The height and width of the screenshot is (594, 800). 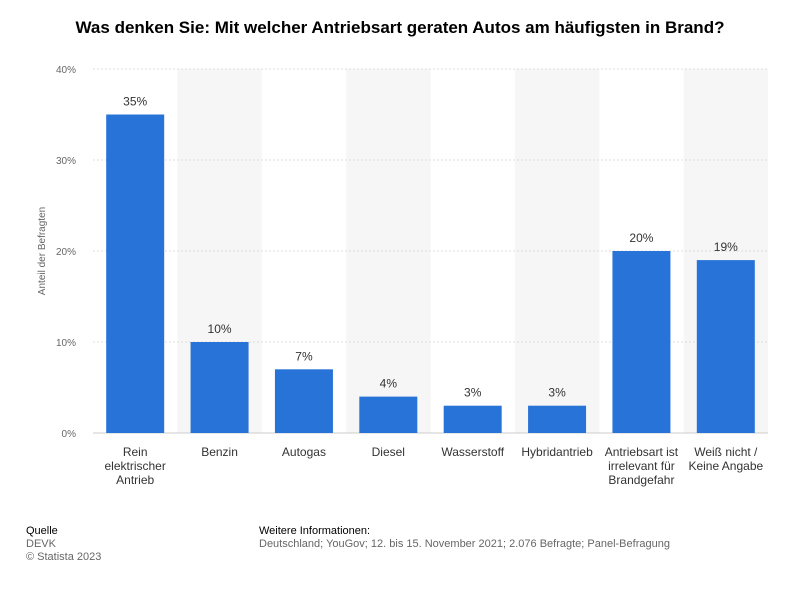 I want to click on data-label: 19%, so click(x=726, y=247).